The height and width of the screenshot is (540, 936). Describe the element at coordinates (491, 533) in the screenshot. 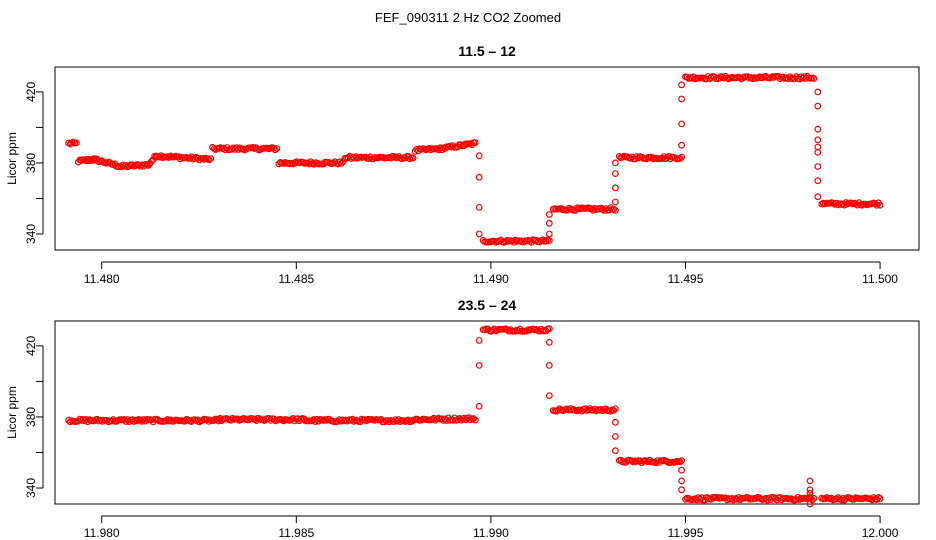

I see `x-tick-label: 11.990` at that location.